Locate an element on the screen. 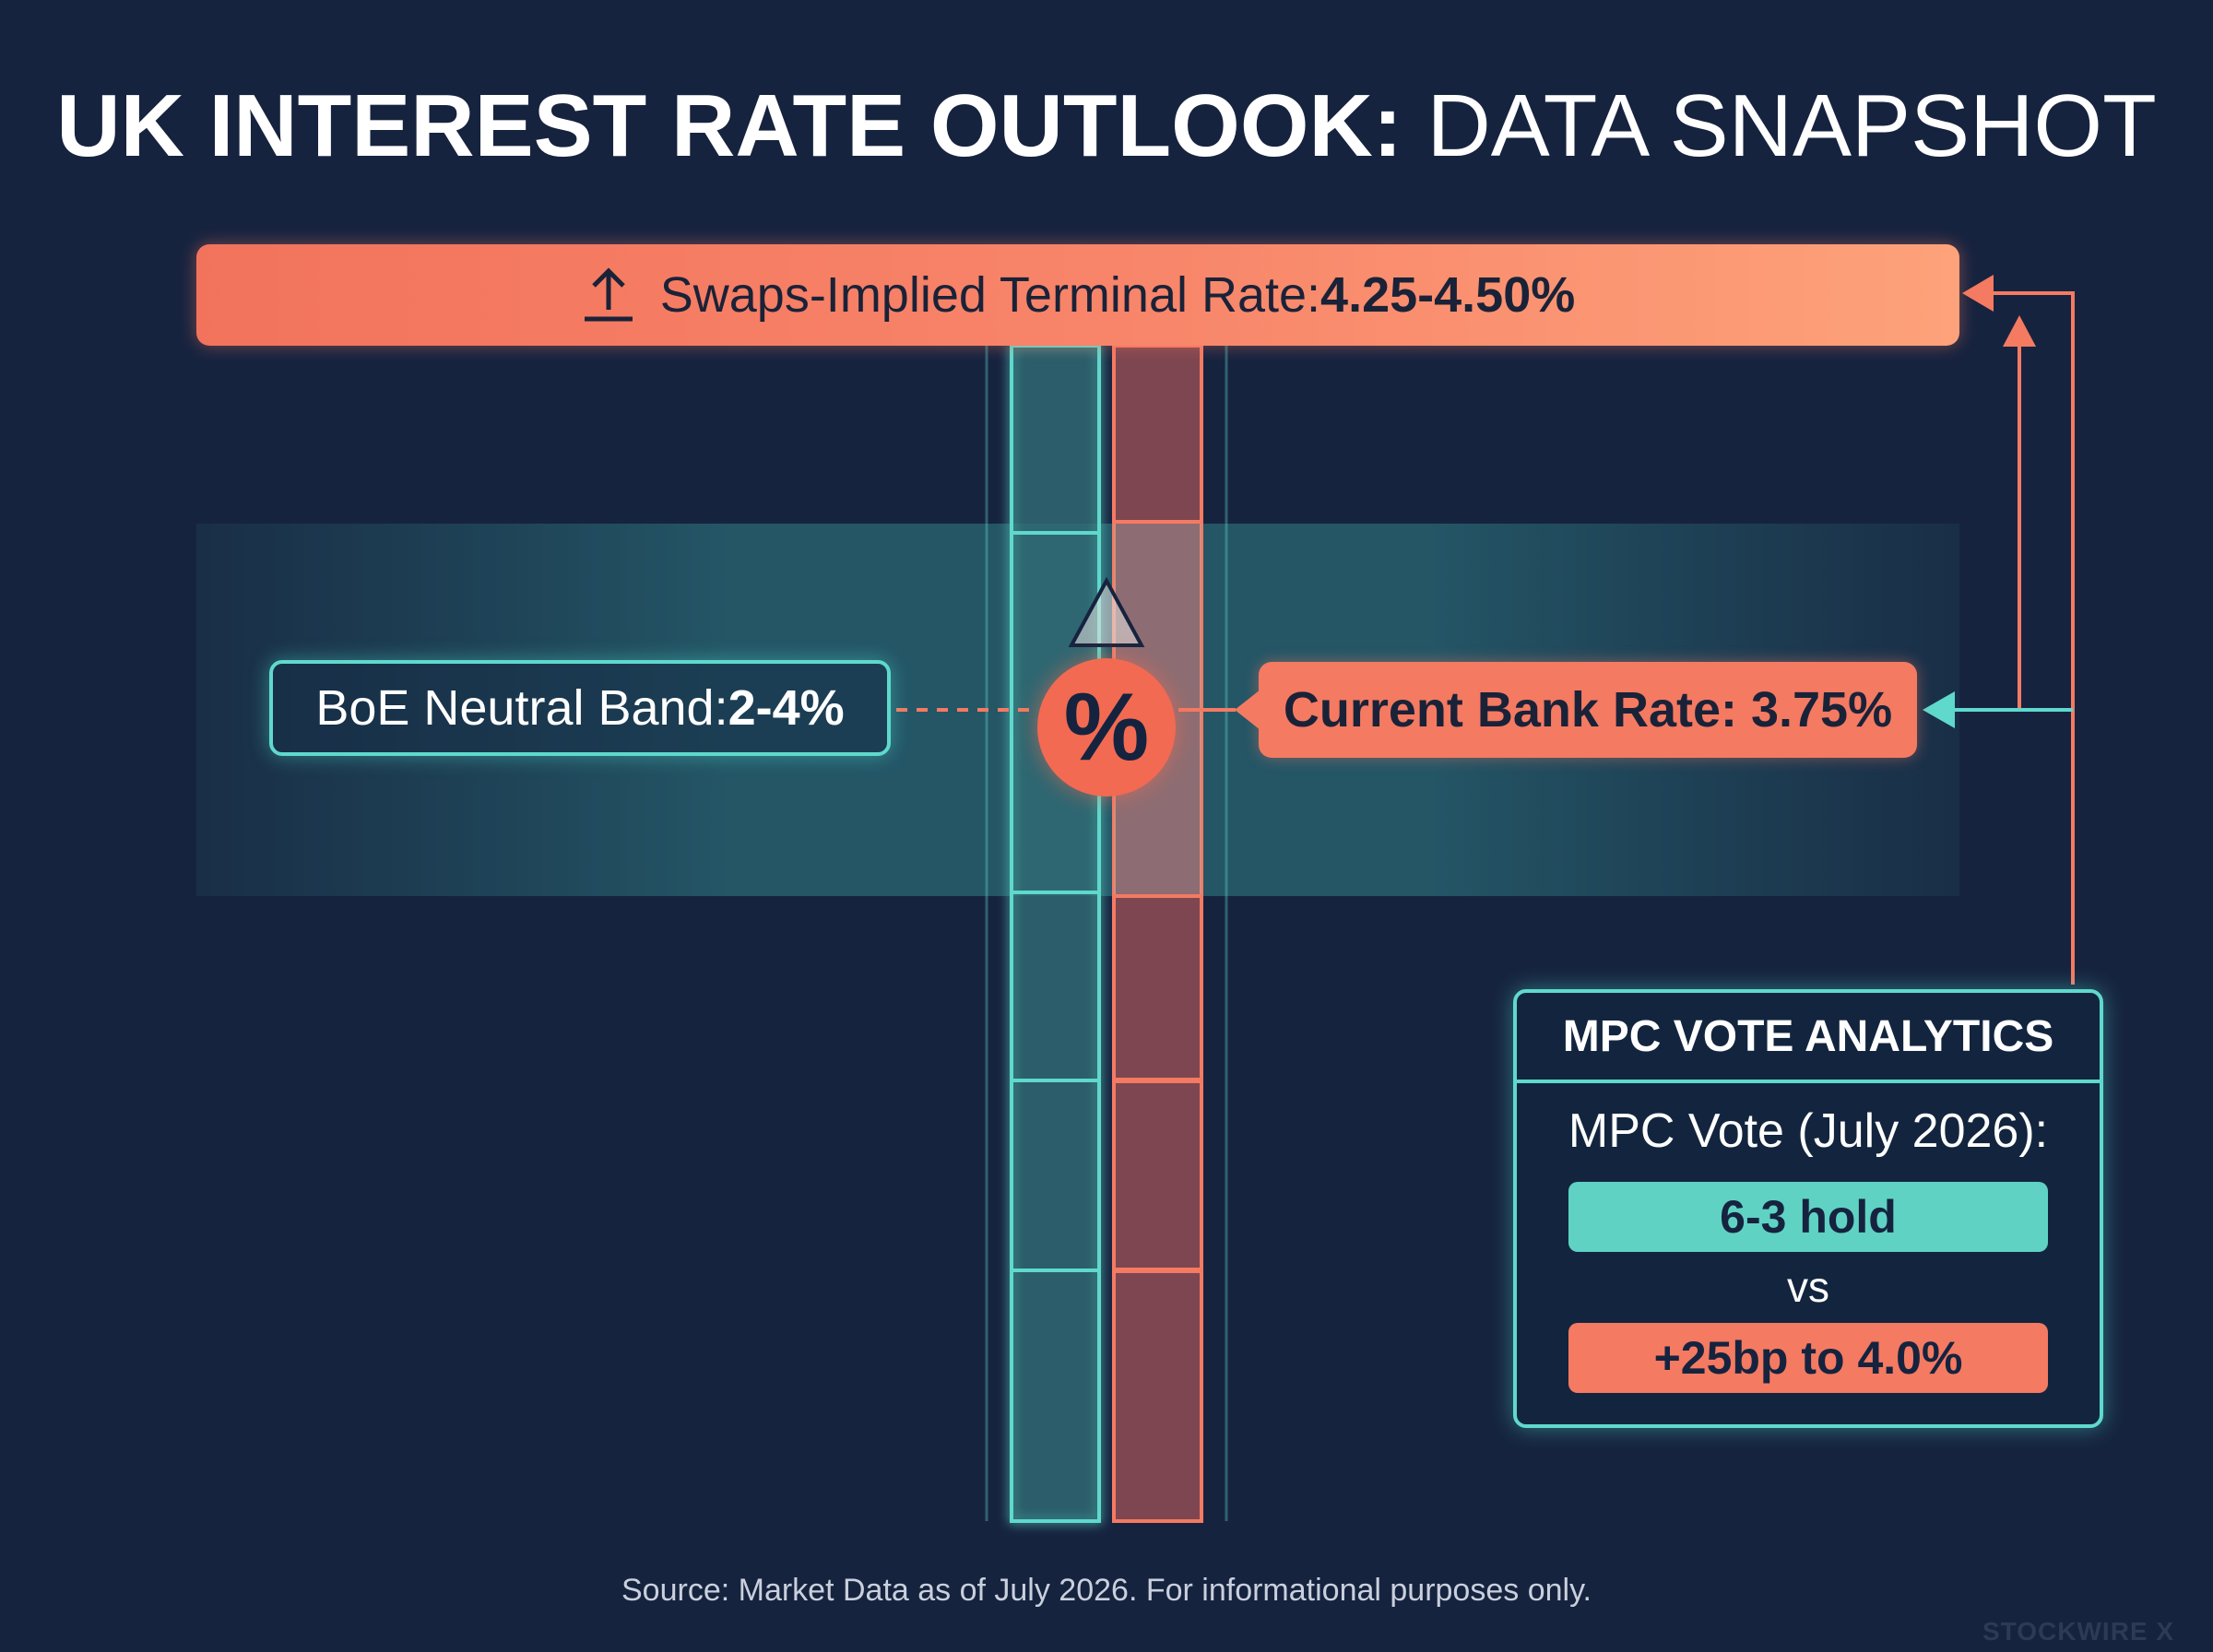 This screenshot has width=2213, height=1652. mpc-hike-pill: +25bp to 4.0% is located at coordinates (1808, 1358).